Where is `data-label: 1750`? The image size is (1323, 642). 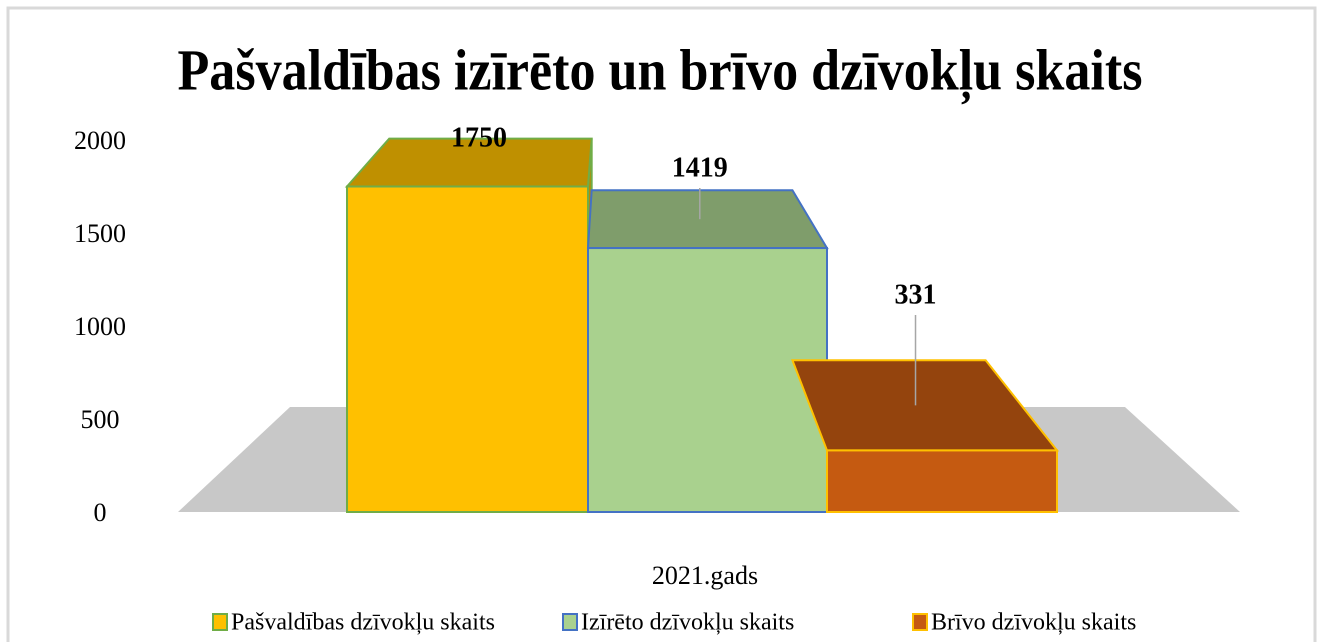
data-label: 1750 is located at coordinates (479, 137).